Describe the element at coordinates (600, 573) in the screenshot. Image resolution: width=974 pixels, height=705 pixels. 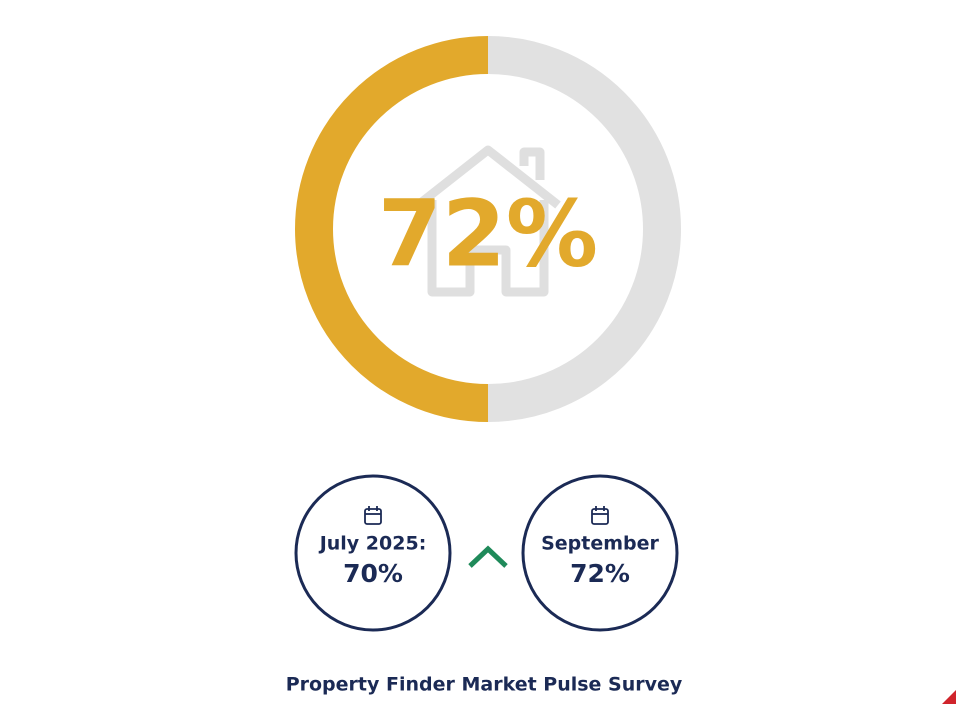
I see `period-value: 72%` at that location.